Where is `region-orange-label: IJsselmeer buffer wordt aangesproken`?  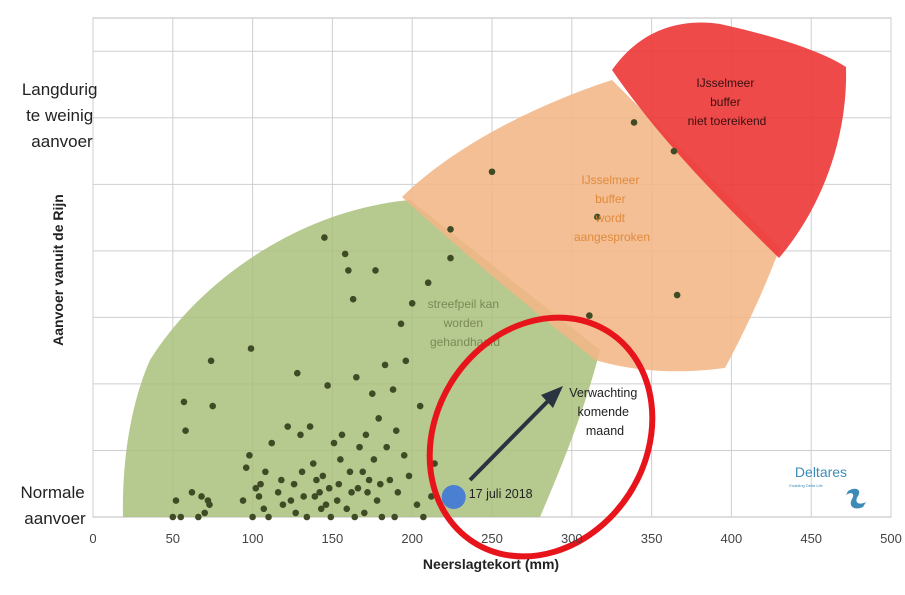
region-orange-label: IJsselmeer buffer wordt aangesproken is located at coordinates (612, 208).